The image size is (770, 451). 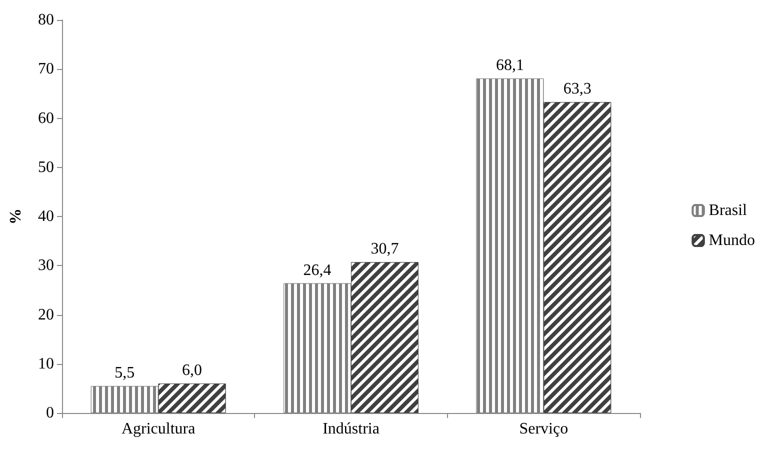 I want to click on y-tick-label: 0, so click(x=50, y=413).